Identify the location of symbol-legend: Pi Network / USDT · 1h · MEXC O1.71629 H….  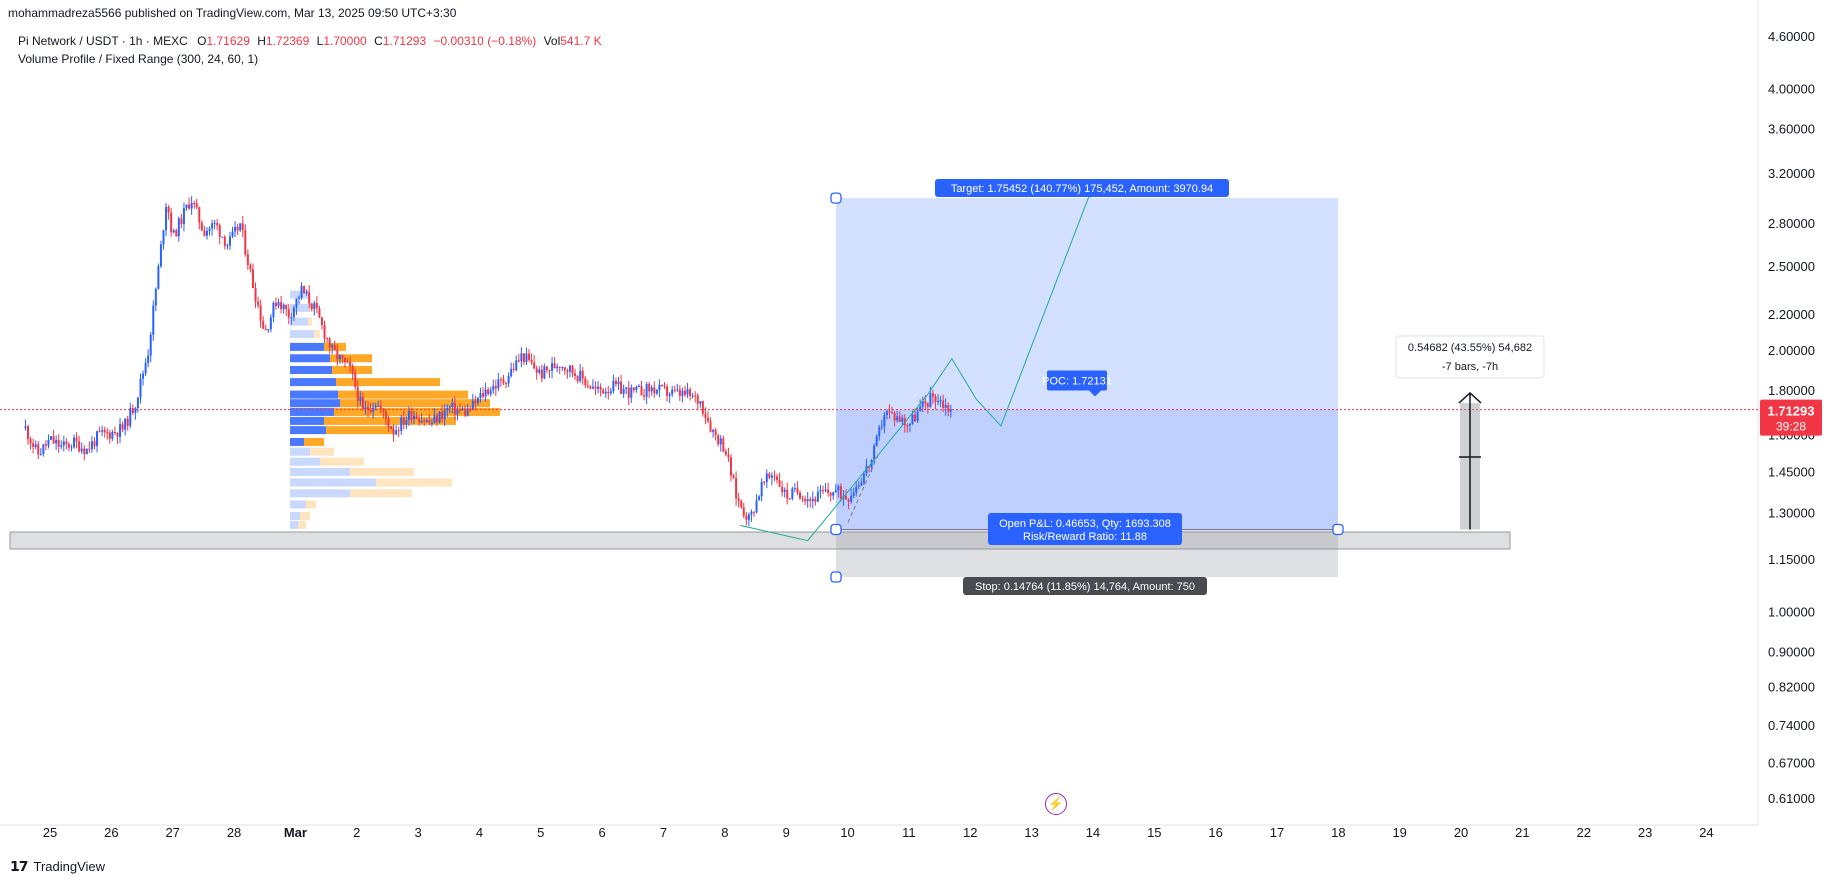
(310, 41).